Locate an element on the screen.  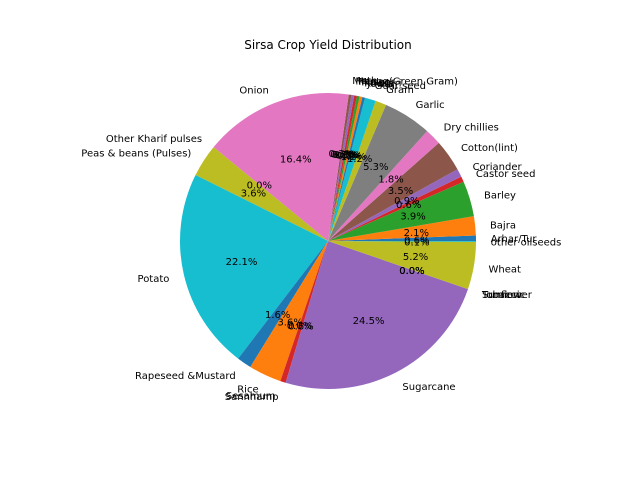
slice-label-bajra: Bajra is located at coordinates (503, 225).